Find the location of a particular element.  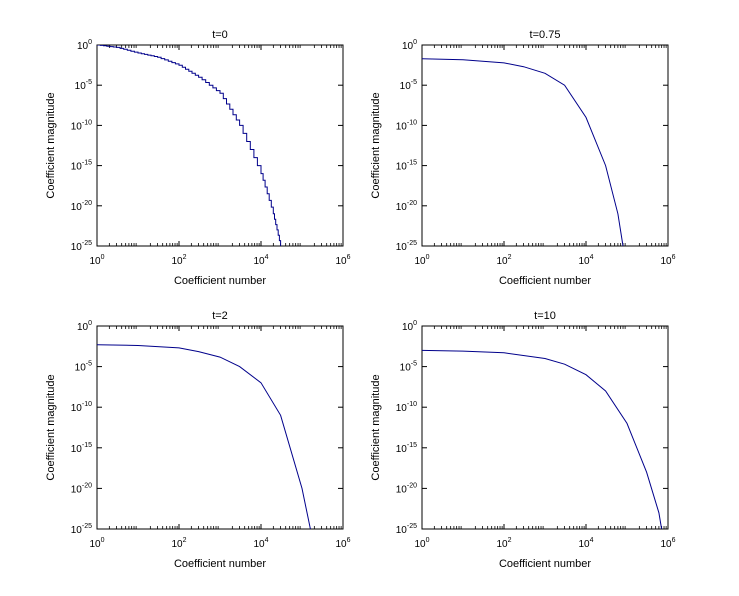

subplot-title: t=2 is located at coordinates (220, 316).